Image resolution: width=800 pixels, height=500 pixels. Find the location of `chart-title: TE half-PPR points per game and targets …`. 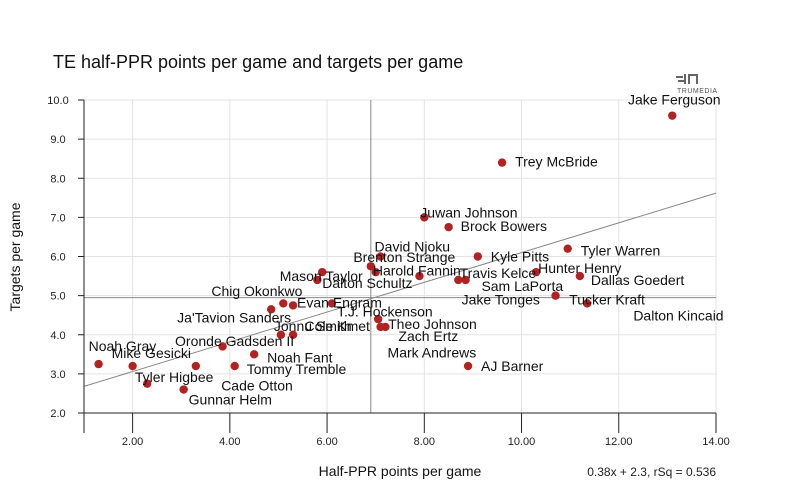

chart-title: TE half-PPR points per game and targets … is located at coordinates (258, 62).